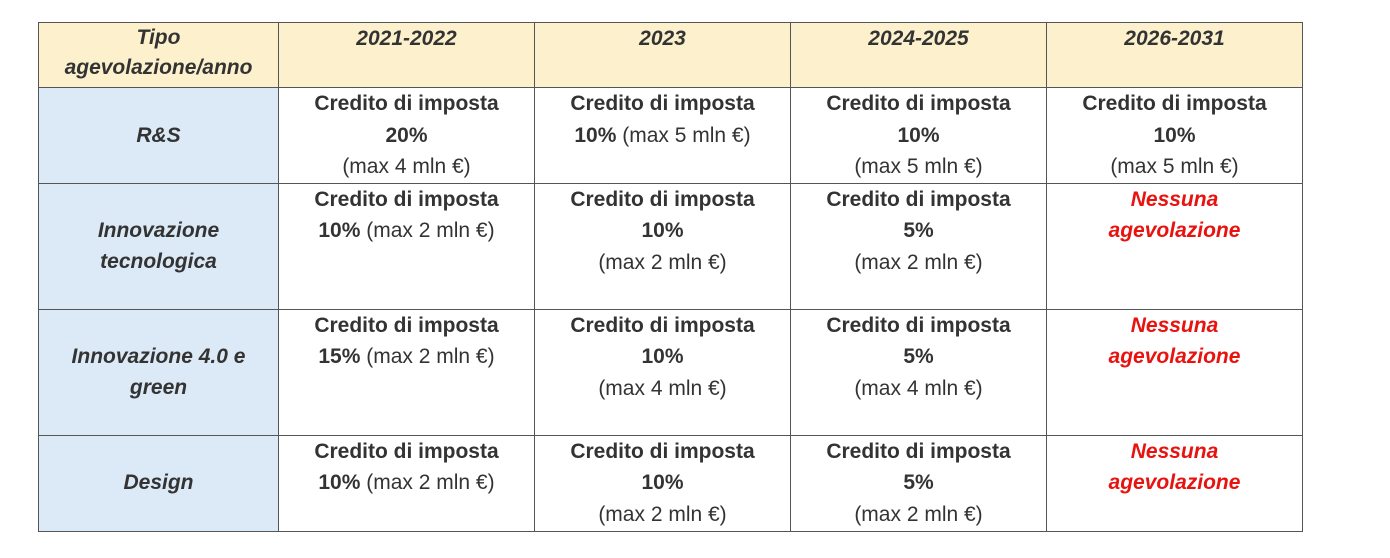 Image resolution: width=1390 pixels, height=558 pixels. What do you see at coordinates (918, 55) in the screenshot?
I see `header-year-2024-2025: 2024-2025` at bounding box center [918, 55].